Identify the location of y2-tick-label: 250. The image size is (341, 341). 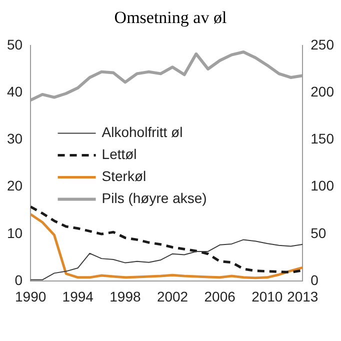
(322, 44).